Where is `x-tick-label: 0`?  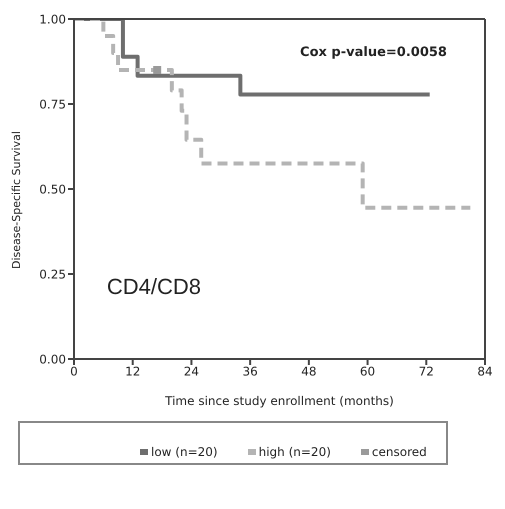
x-tick-label: 0 is located at coordinates (74, 371).